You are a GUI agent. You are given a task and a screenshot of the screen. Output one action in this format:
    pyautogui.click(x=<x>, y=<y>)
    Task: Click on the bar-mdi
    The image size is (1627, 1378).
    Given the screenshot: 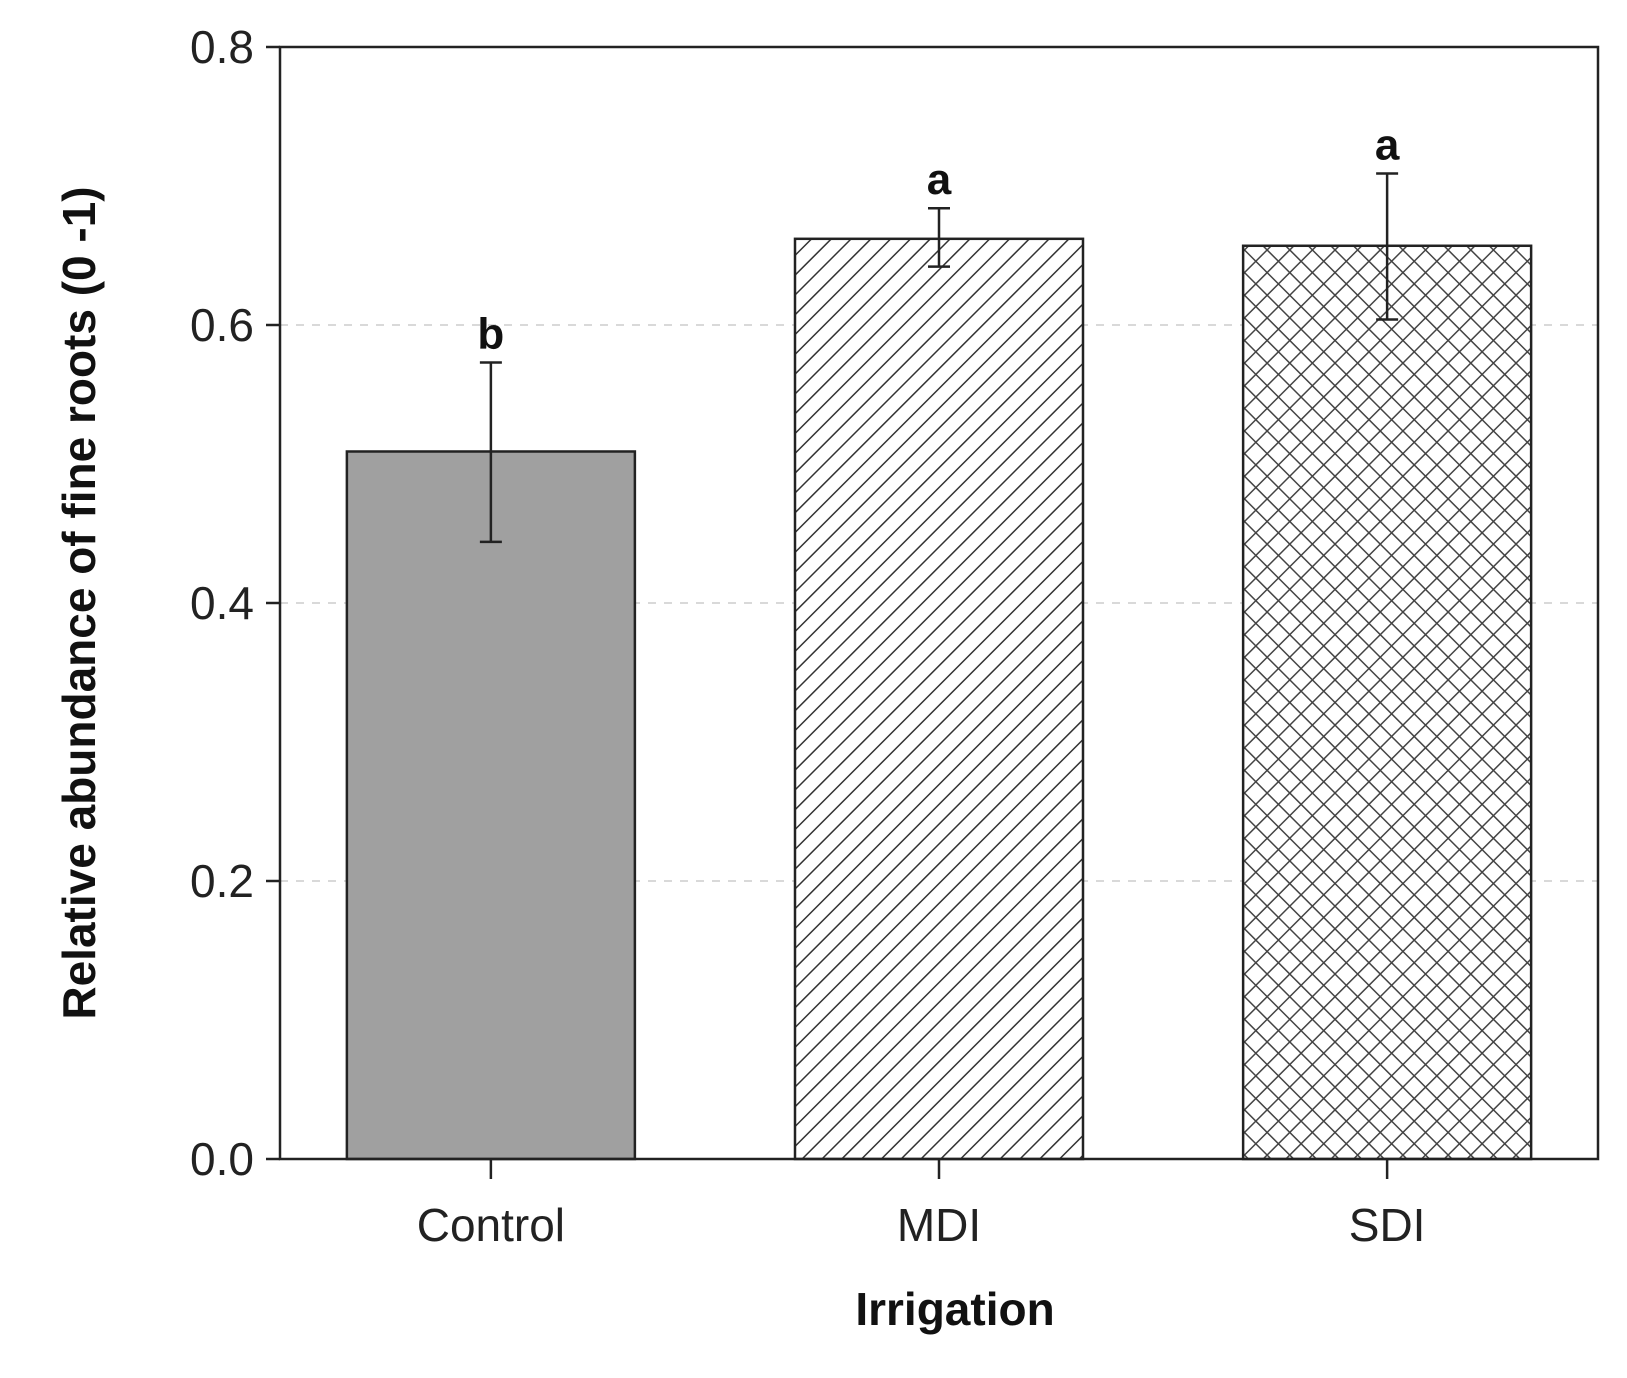 What is the action you would take?
    pyautogui.click(x=939, y=699)
    